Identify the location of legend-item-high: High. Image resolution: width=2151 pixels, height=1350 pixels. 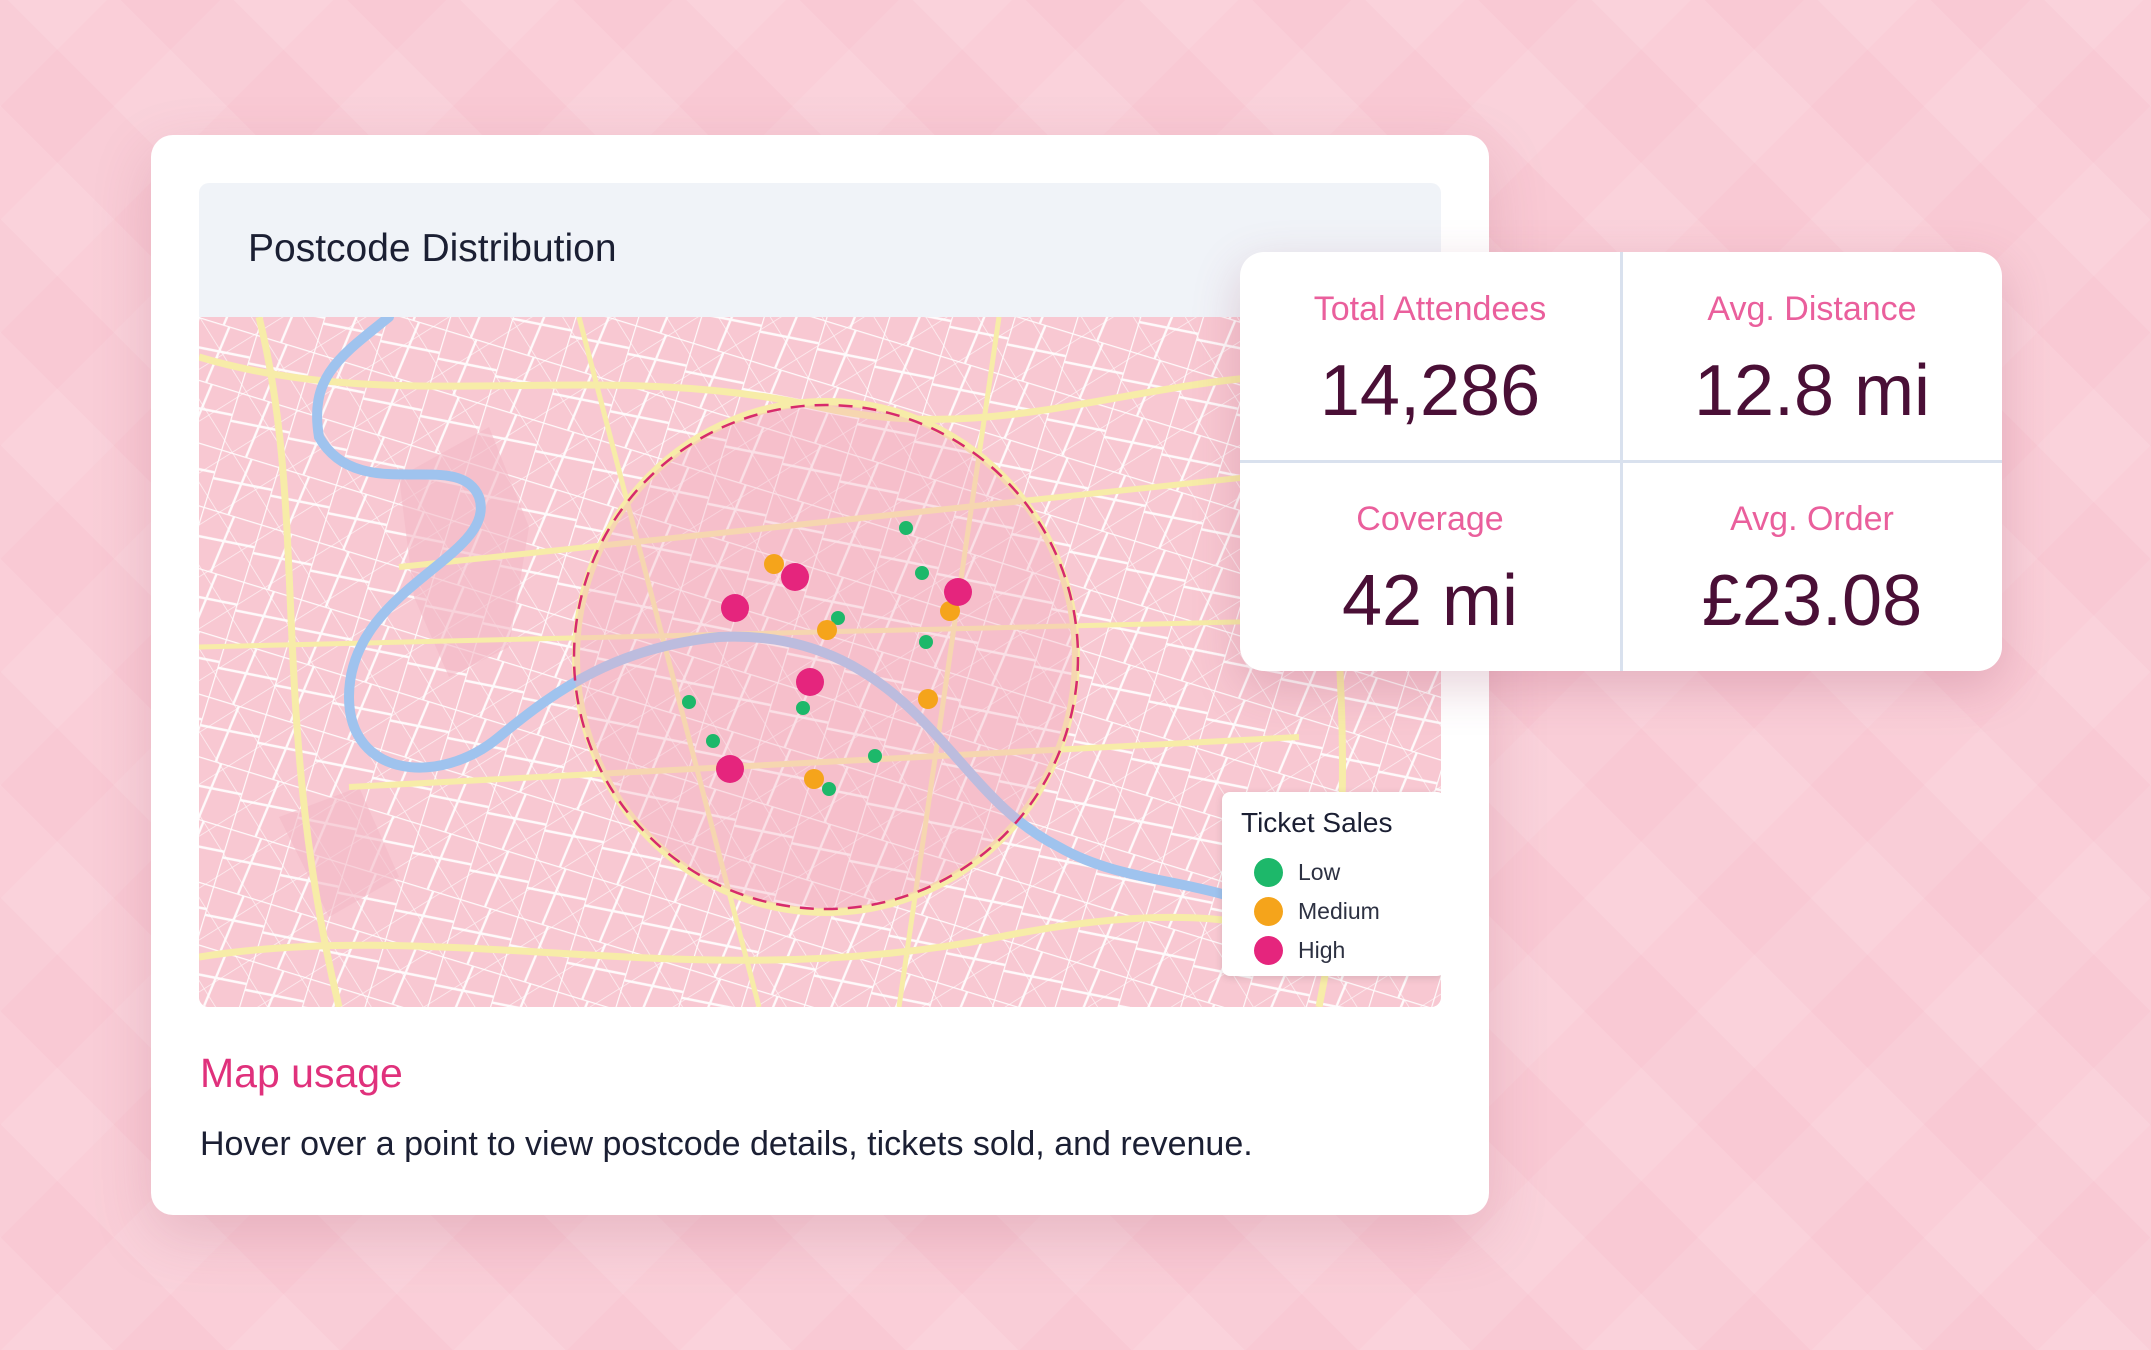
(1299, 950).